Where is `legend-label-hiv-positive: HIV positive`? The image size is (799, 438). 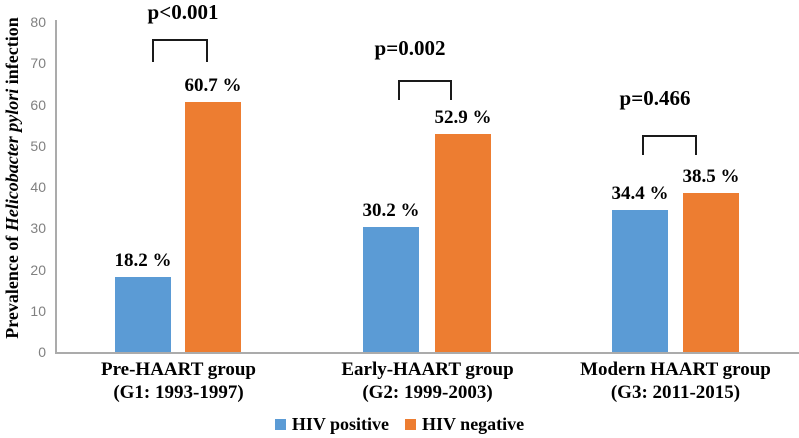 legend-label-hiv-positive: HIV positive is located at coordinates (340, 424).